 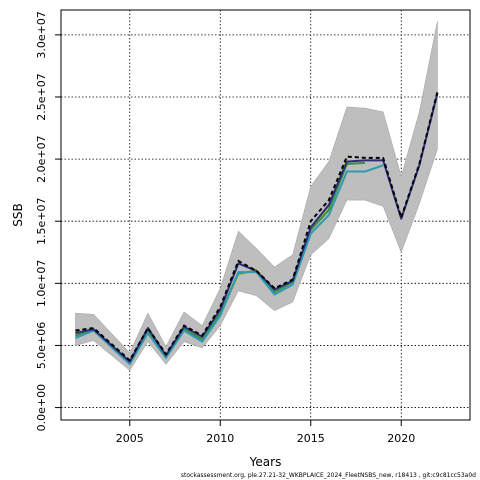 What do you see at coordinates (41, 34) in the screenshot?
I see `y-tick-label: 3.0e+07` at bounding box center [41, 34].